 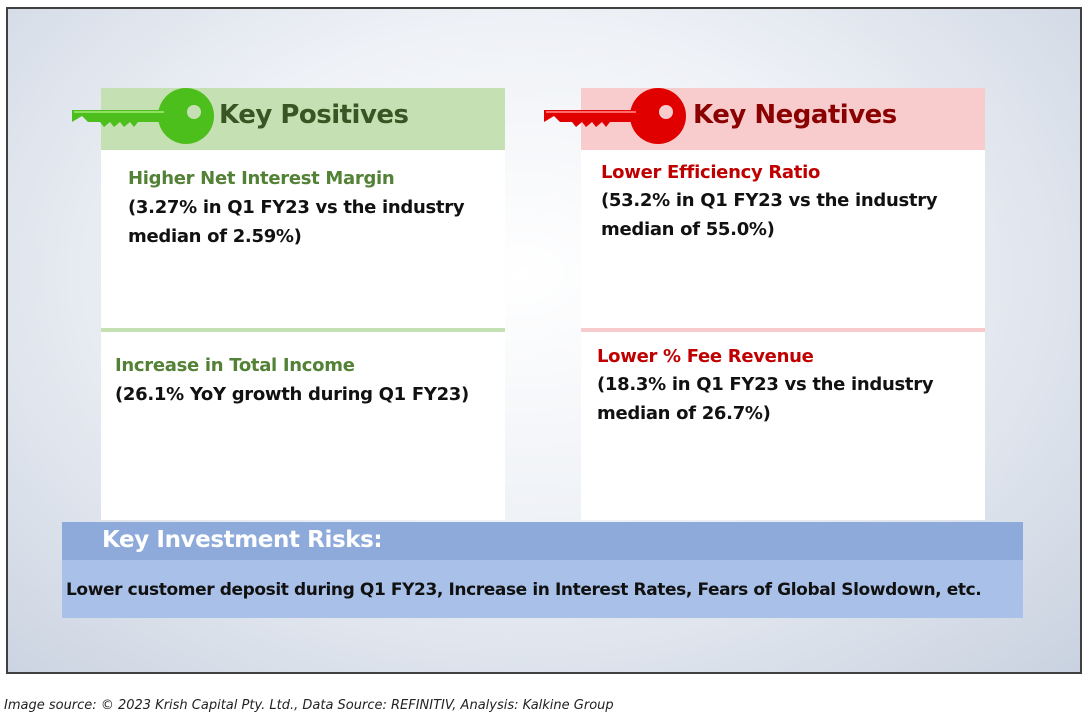 I want to click on positive-item-2-detail: (26.1% YoY growth during Q1 FY23), so click(x=292, y=394).